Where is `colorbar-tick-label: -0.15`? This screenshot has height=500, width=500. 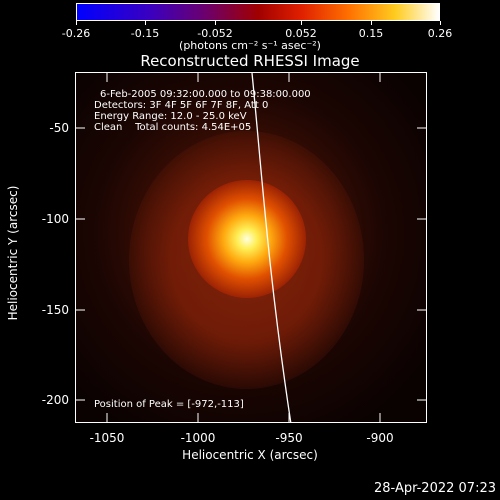
colorbar-tick-label: -0.15 is located at coordinates (145, 33).